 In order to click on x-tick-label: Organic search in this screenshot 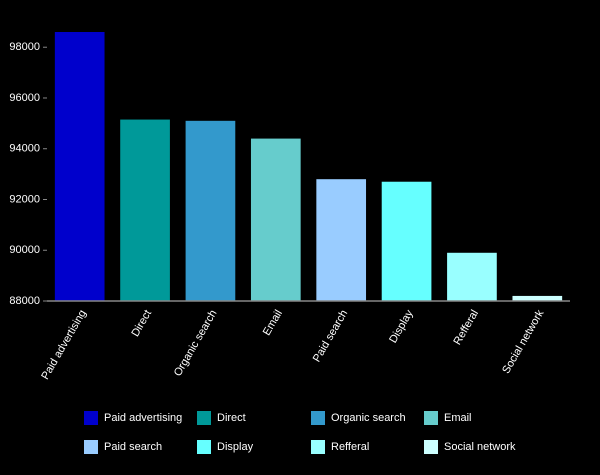, I will do `click(196, 343)`.